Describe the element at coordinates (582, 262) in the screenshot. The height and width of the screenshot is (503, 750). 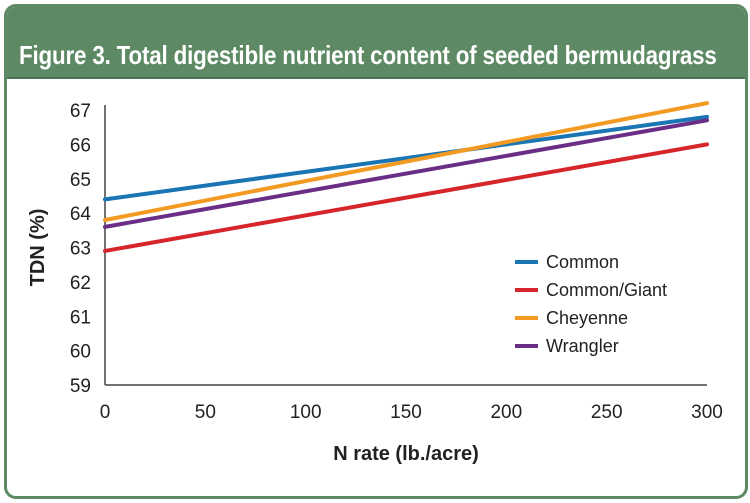
I see `legend-label: Common` at that location.